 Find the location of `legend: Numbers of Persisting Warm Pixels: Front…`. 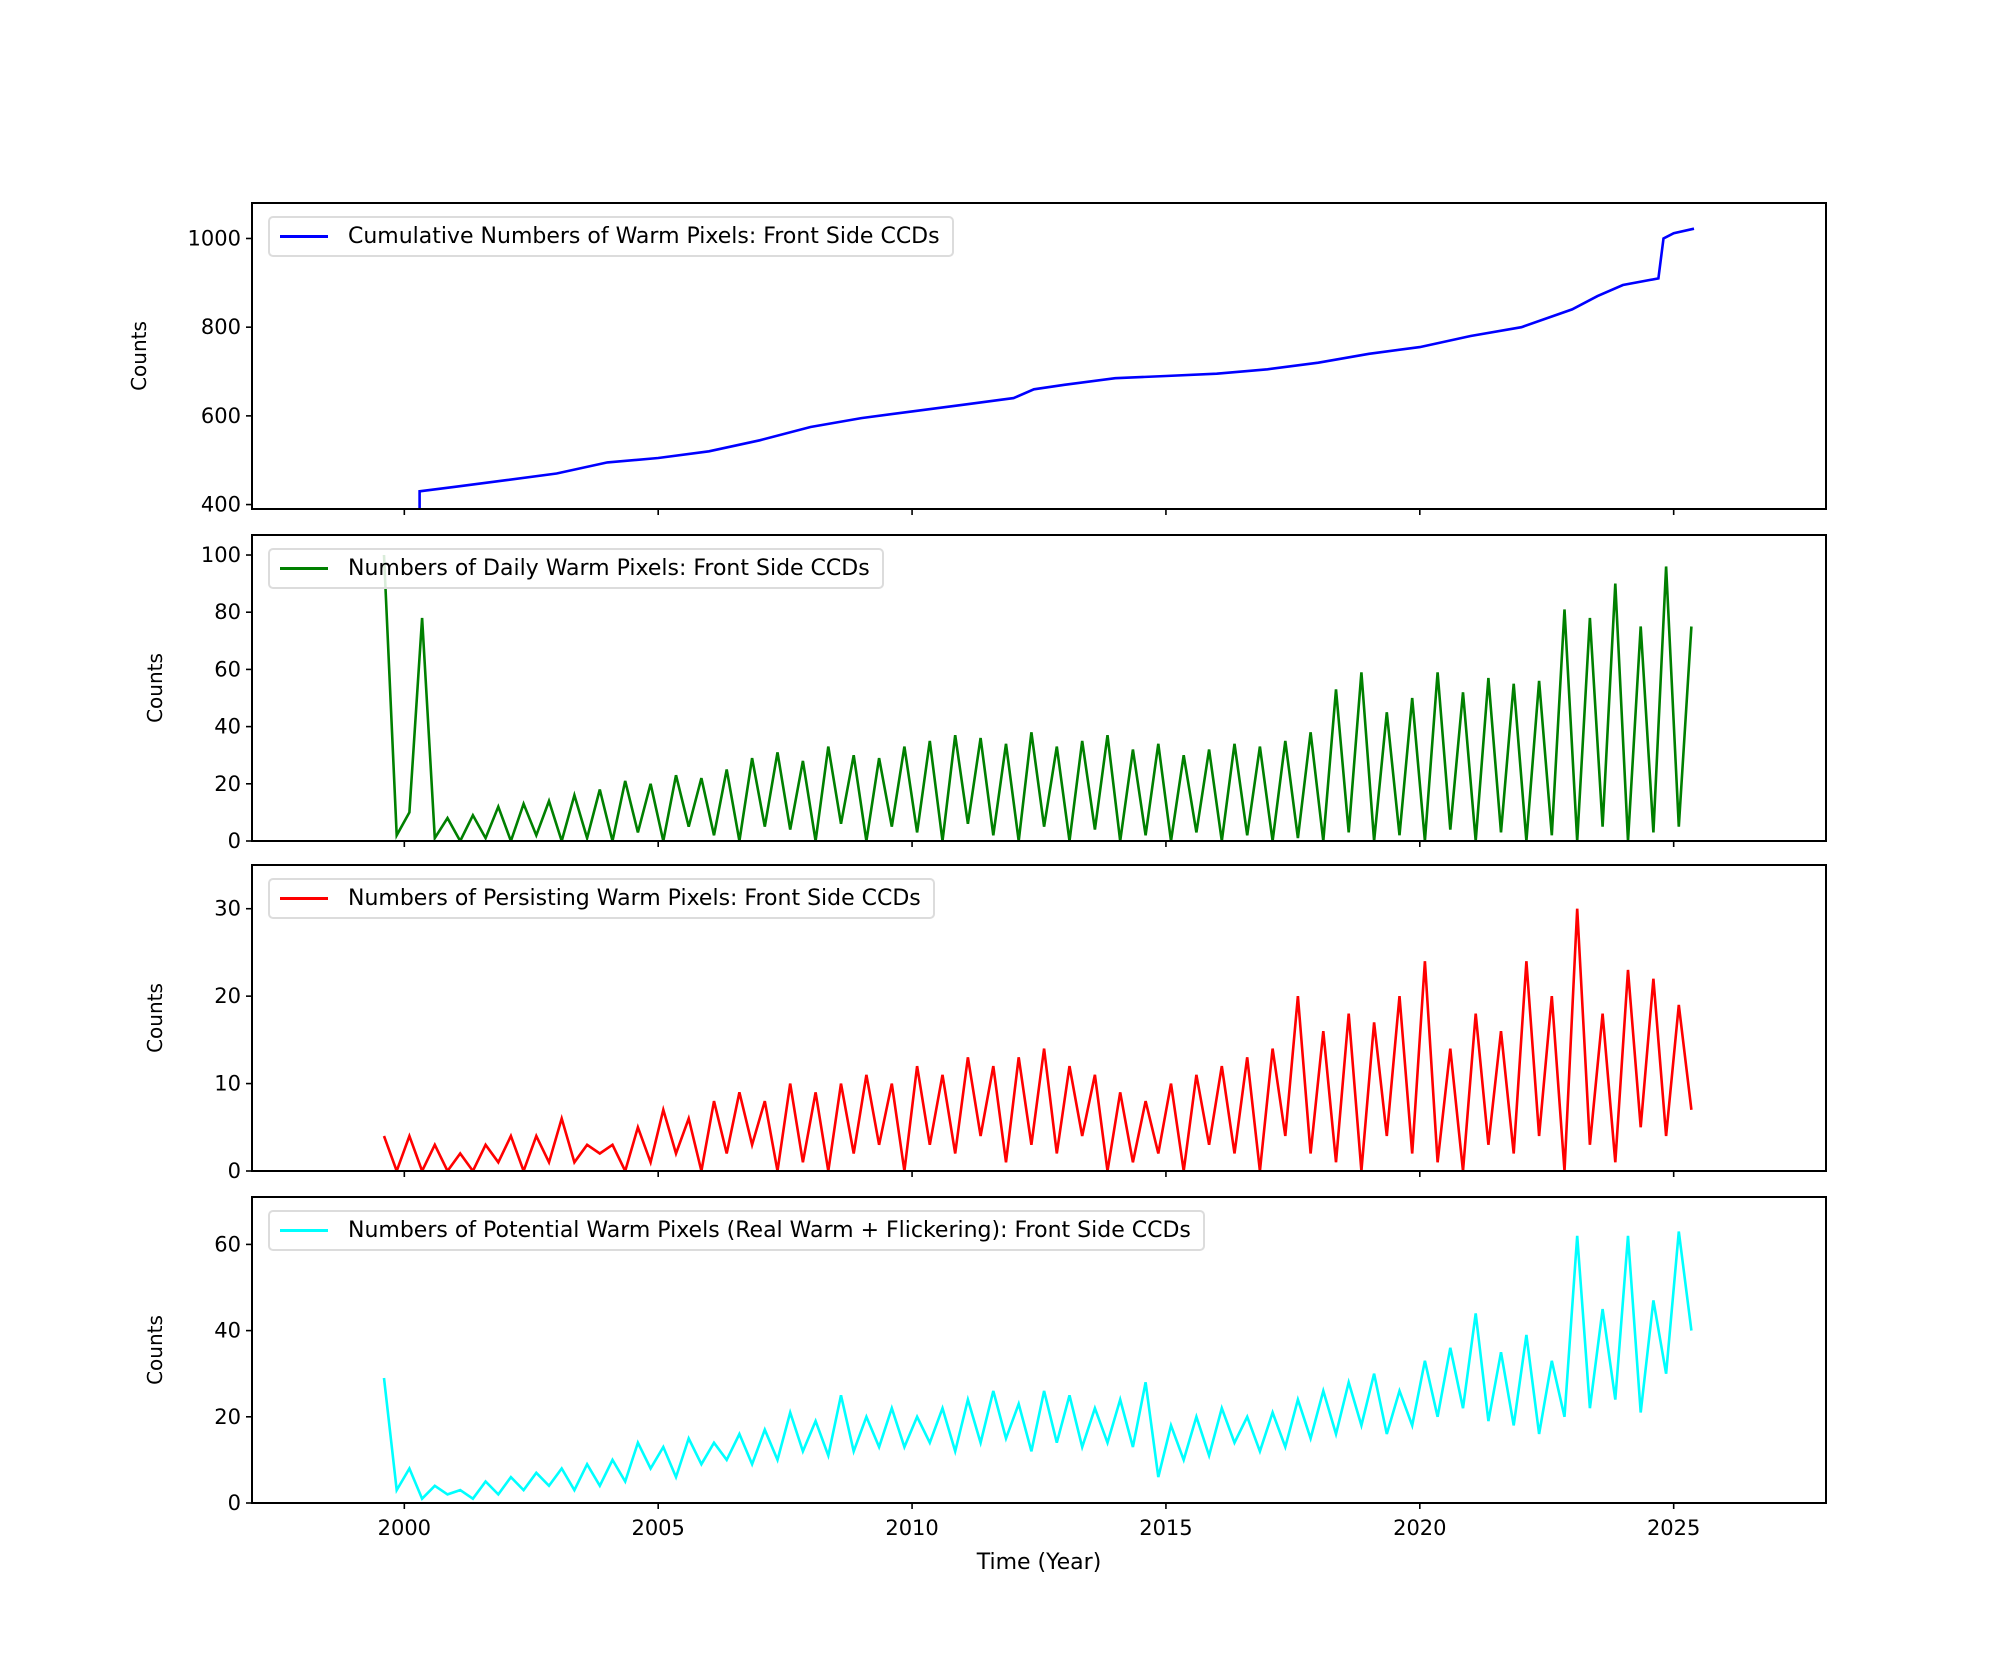

legend: Numbers of Persisting Warm Pixels: Front… is located at coordinates (601, 898).